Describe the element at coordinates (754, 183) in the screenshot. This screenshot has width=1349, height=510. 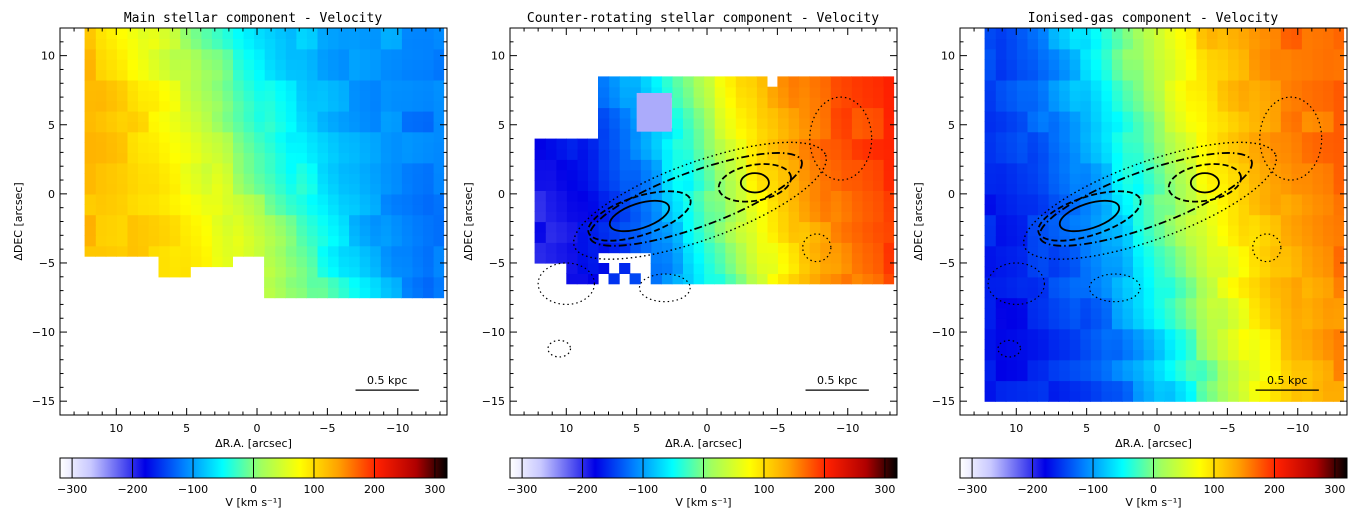
I see `contour` at that location.